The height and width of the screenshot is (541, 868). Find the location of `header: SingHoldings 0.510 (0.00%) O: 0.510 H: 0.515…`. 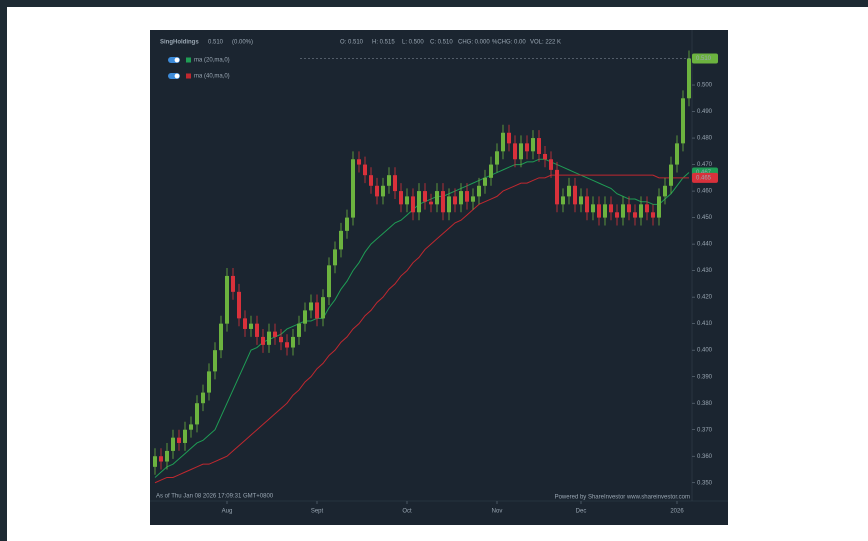

header: SingHoldings 0.510 (0.00%) O: 0.510 H: 0.515… is located at coordinates (360, 43).